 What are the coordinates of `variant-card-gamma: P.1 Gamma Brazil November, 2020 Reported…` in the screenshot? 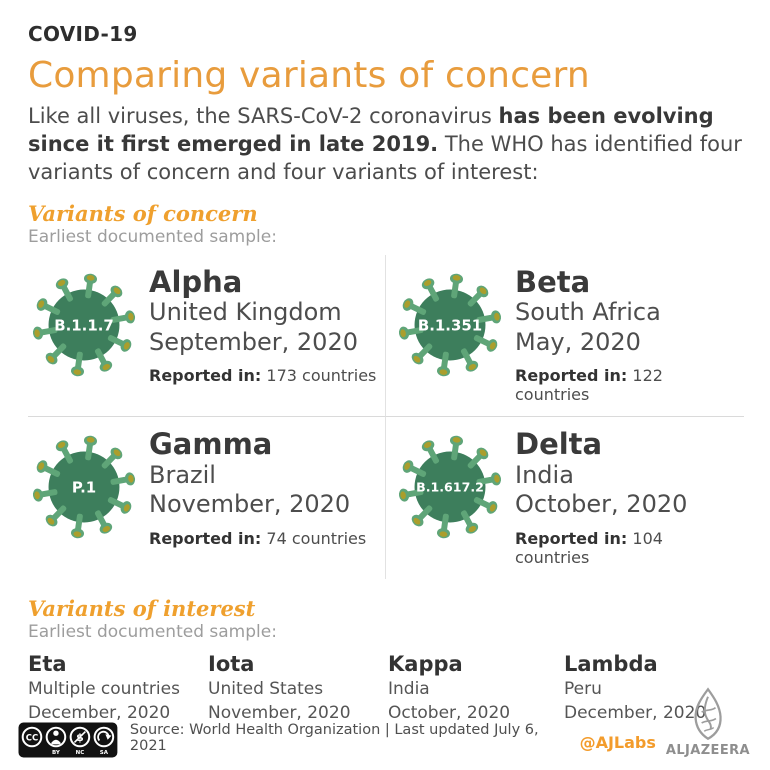 It's located at (207, 498).